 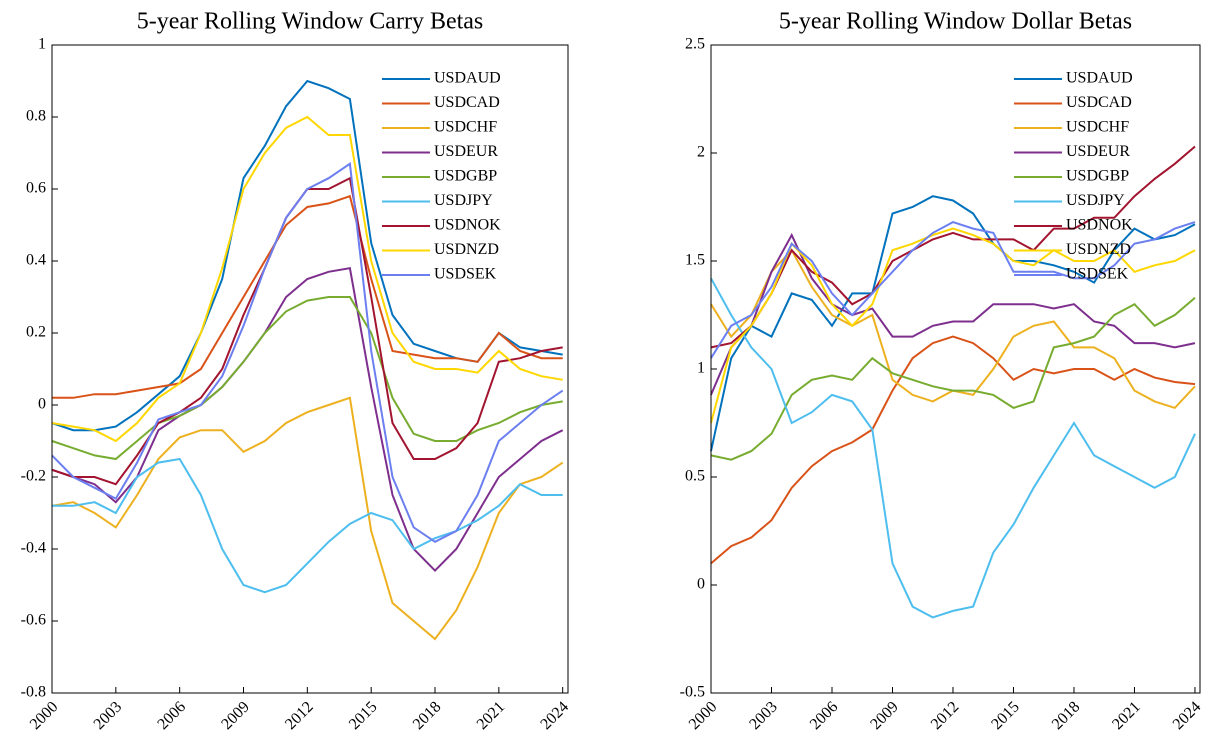 What do you see at coordinates (33, 692) in the screenshot?
I see `y-tick-label: -0.8` at bounding box center [33, 692].